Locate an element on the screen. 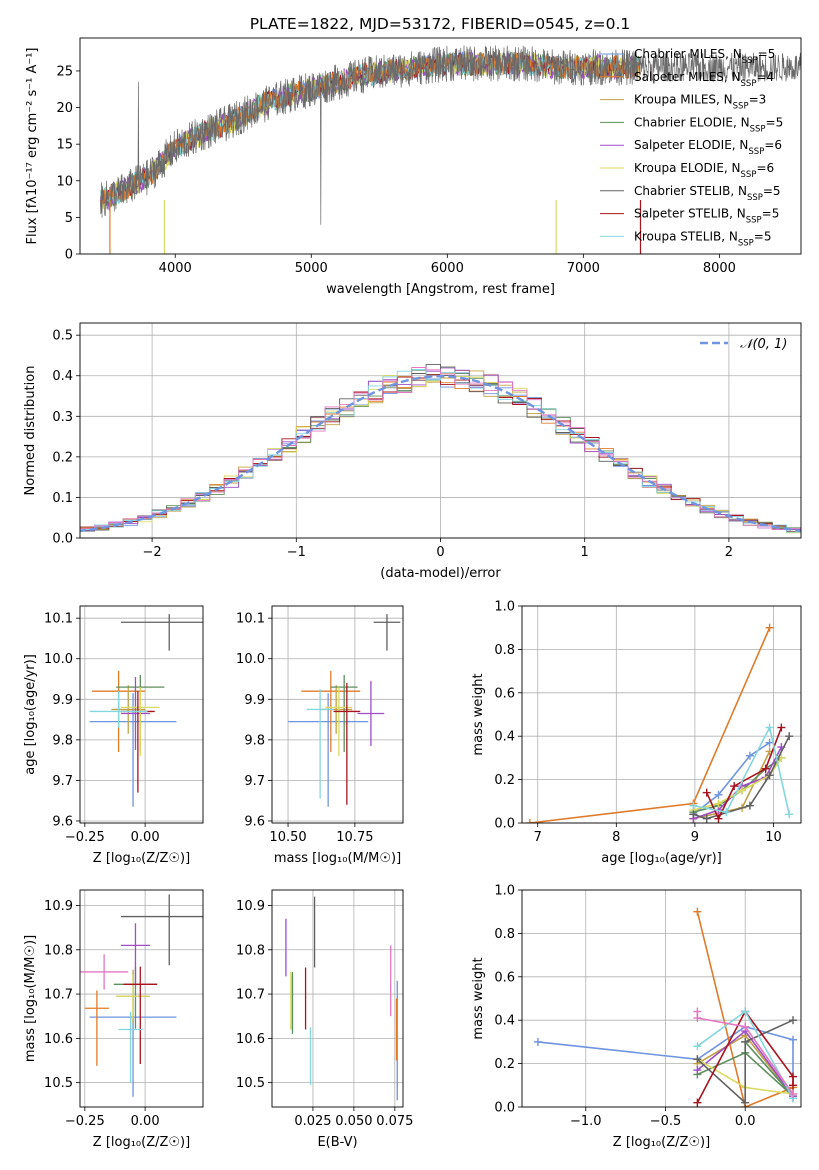 This screenshot has height=1170, width=819. x-tick-label: 0.0 is located at coordinates (745, 1121).